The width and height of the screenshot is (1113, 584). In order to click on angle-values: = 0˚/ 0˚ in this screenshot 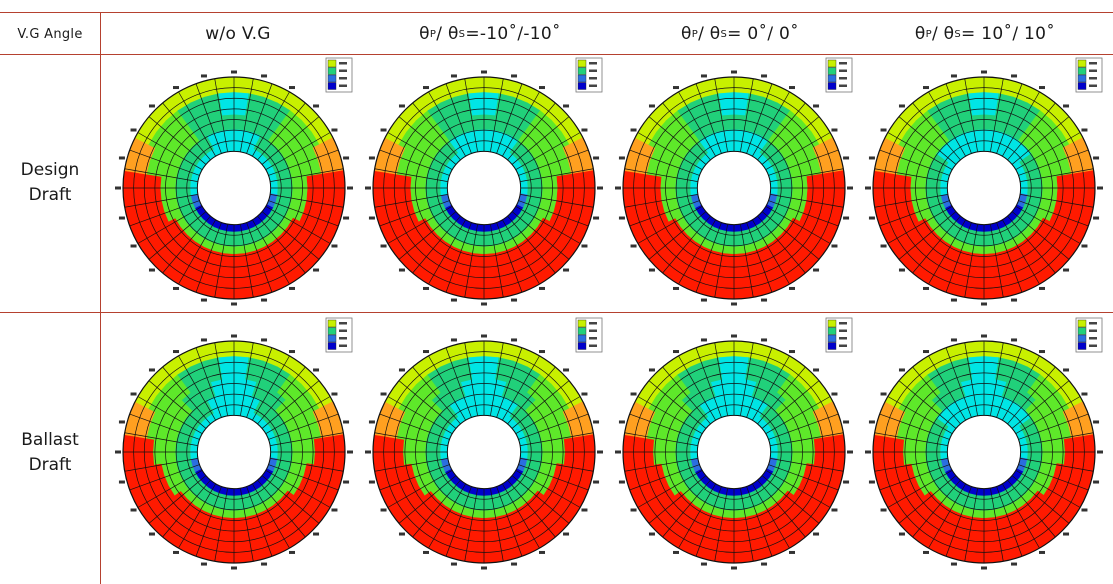, I will do `click(763, 34)`.